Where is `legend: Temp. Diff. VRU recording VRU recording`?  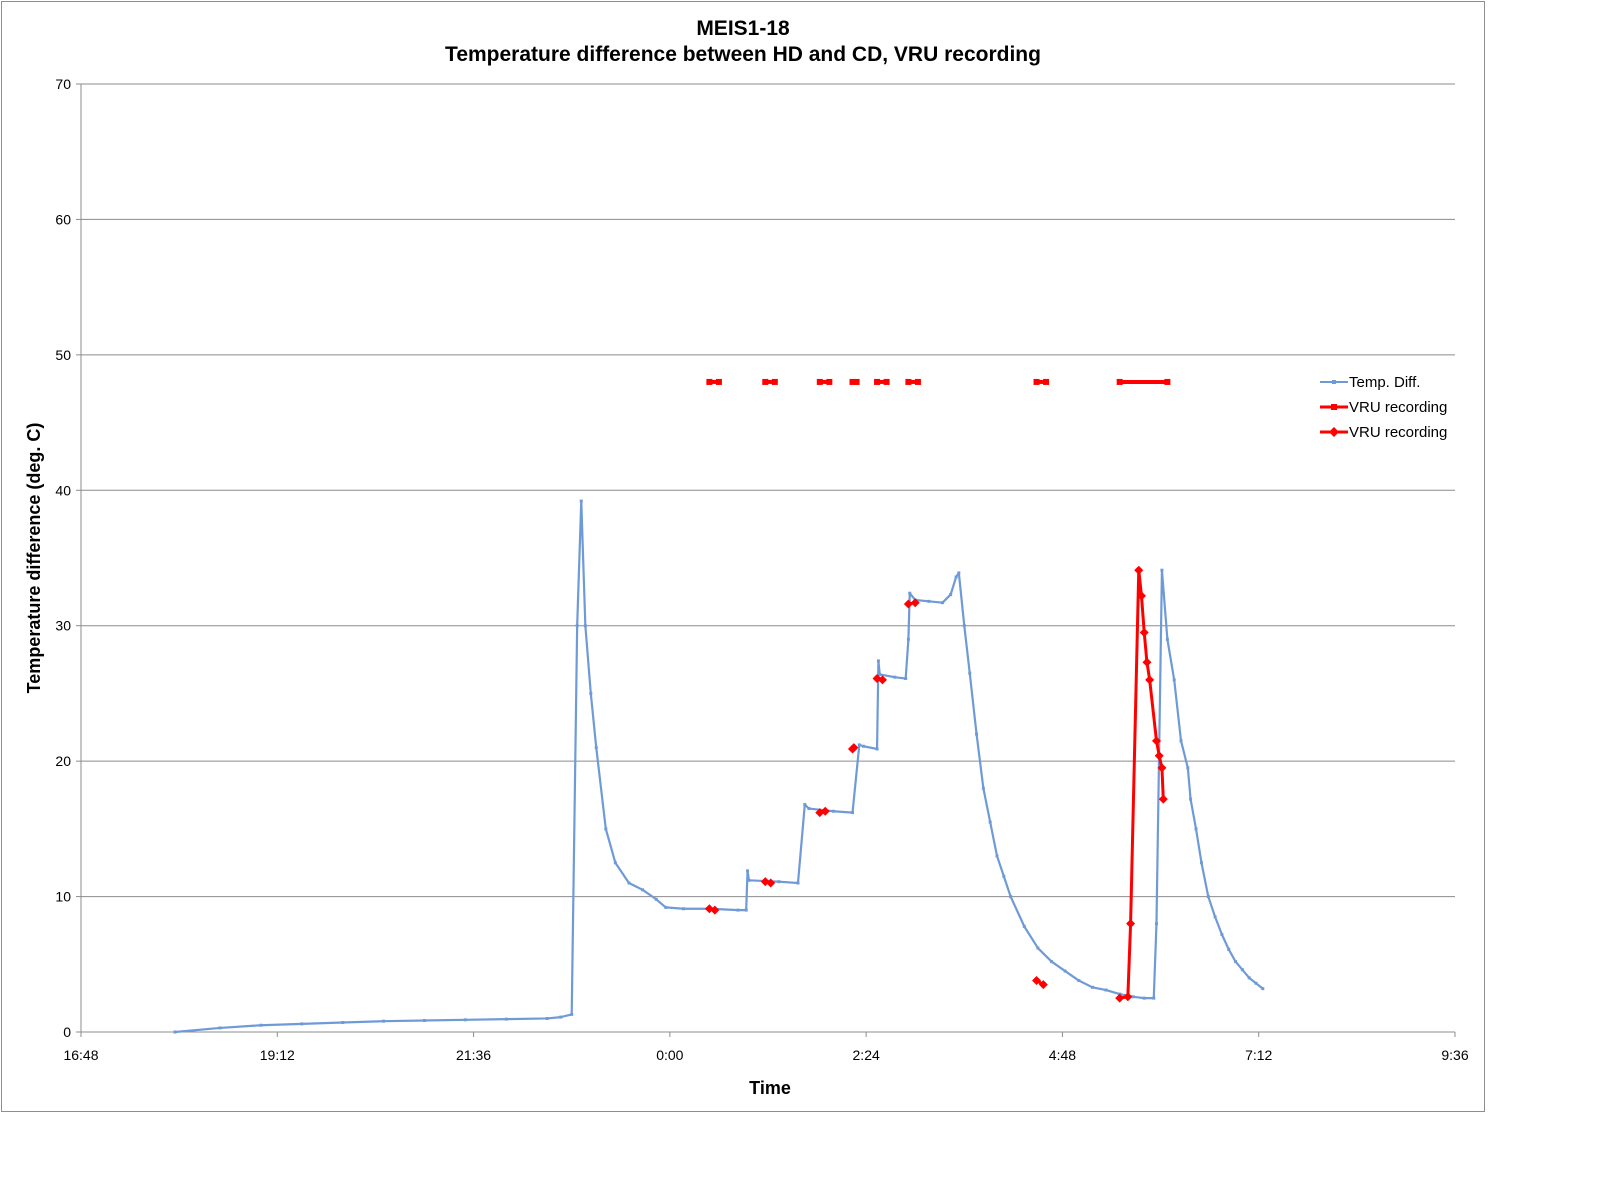 legend: Temp. Diff. VRU recording VRU recording is located at coordinates (1383, 407).